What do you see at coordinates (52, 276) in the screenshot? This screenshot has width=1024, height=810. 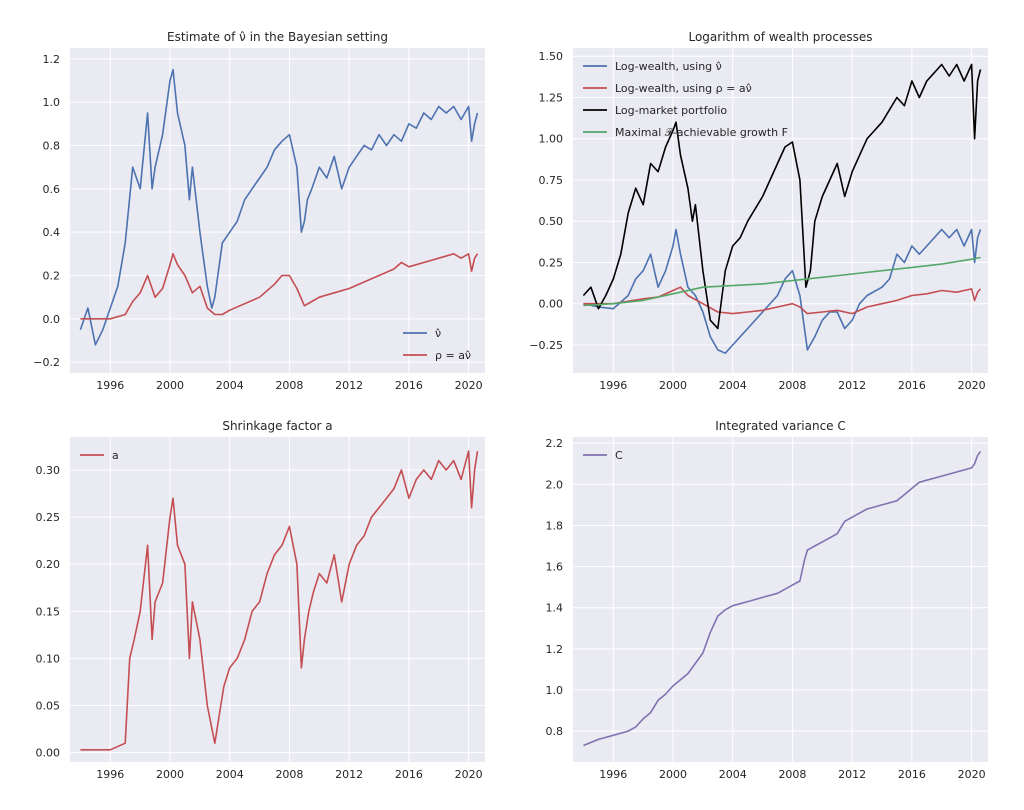 I see `y-tick-label: 0.2` at bounding box center [52, 276].